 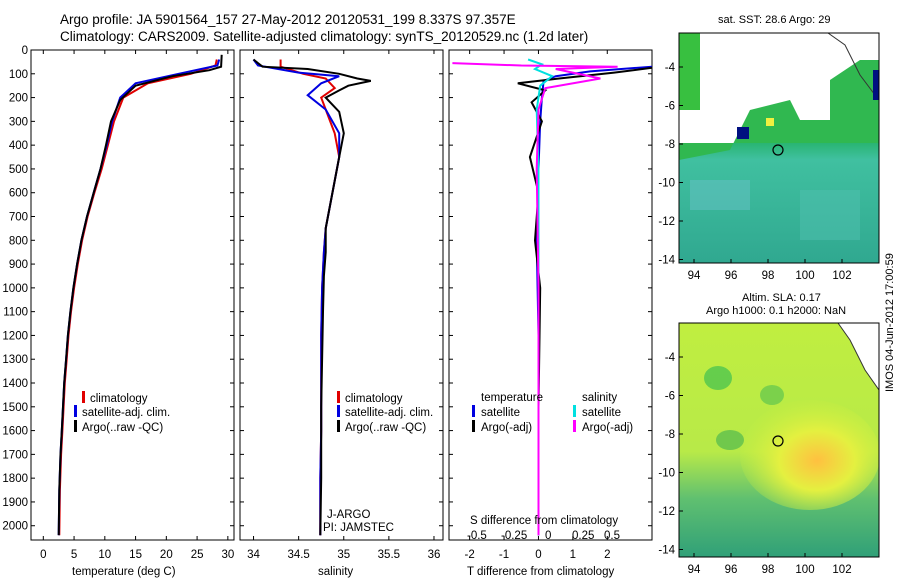 I want to click on y-tick-label: 1800, so click(x=15, y=479).